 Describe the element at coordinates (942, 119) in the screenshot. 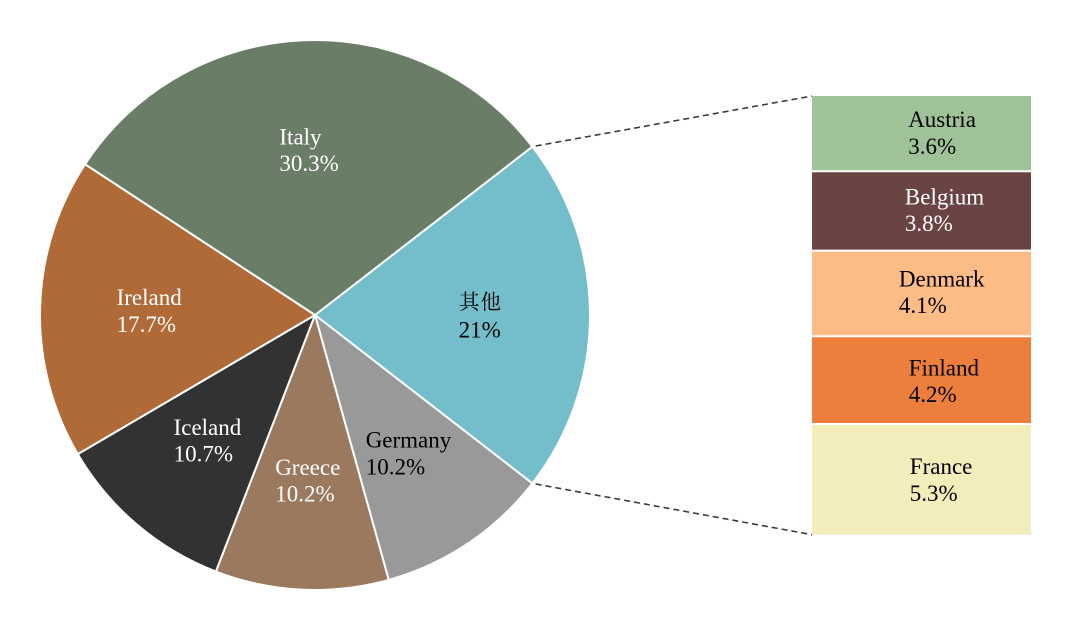

I see `svg-text: Austria` at that location.